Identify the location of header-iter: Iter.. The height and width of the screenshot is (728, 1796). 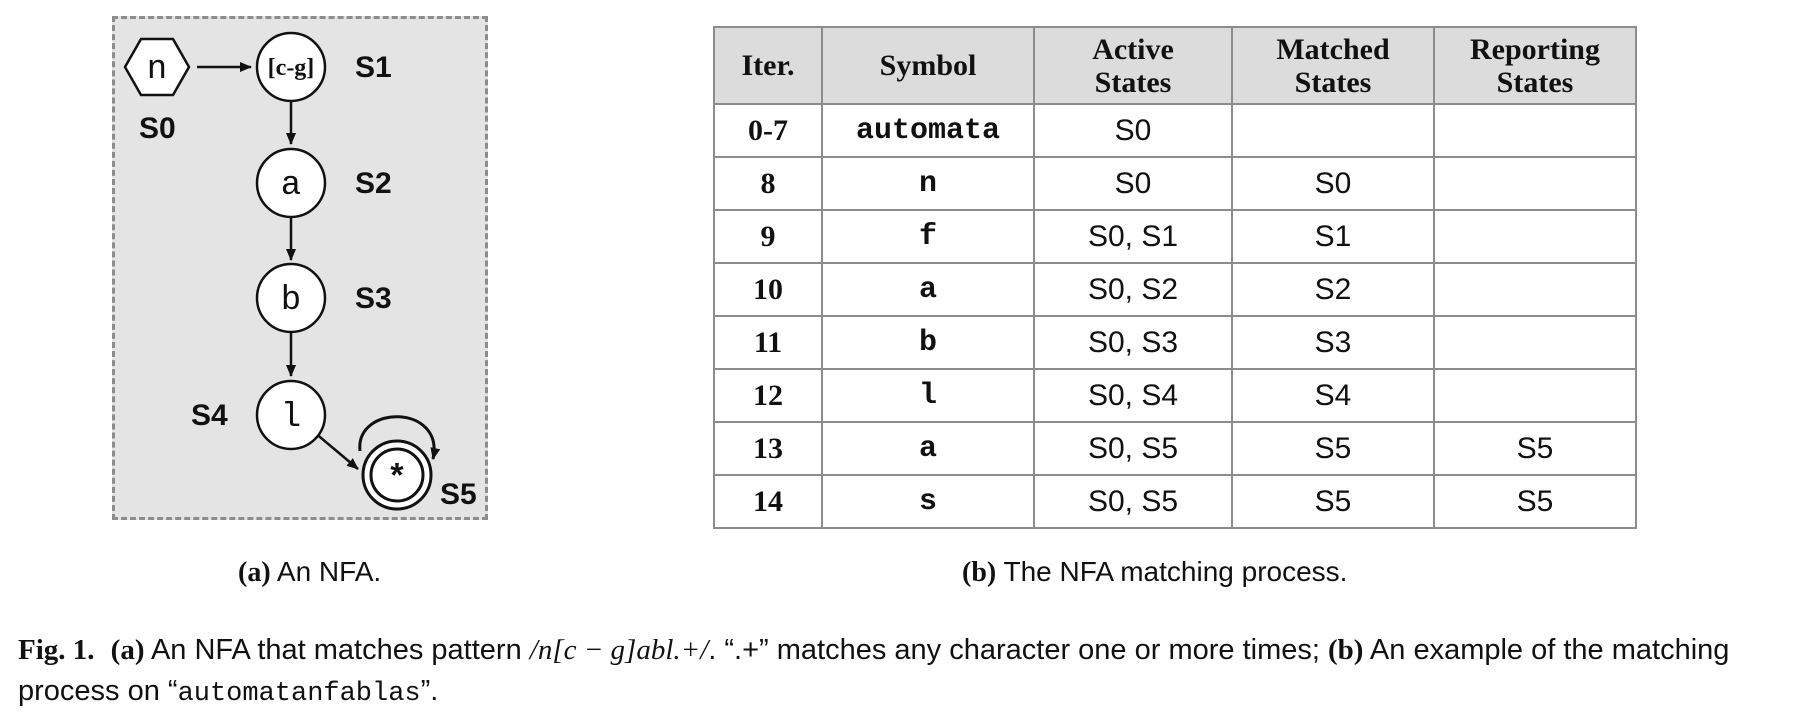
(768, 65).